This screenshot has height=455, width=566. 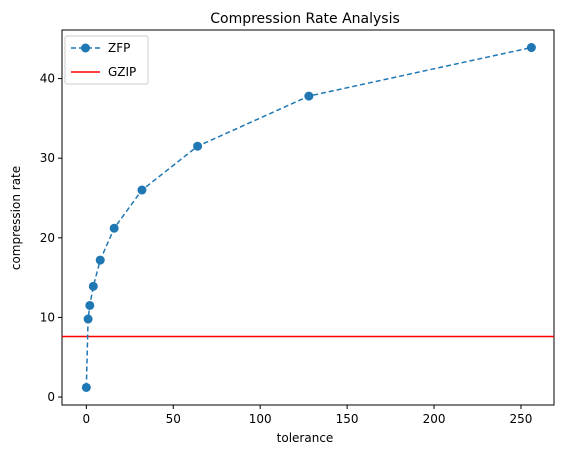 What do you see at coordinates (85, 48) in the screenshot?
I see `legend-zfp-marker` at bounding box center [85, 48].